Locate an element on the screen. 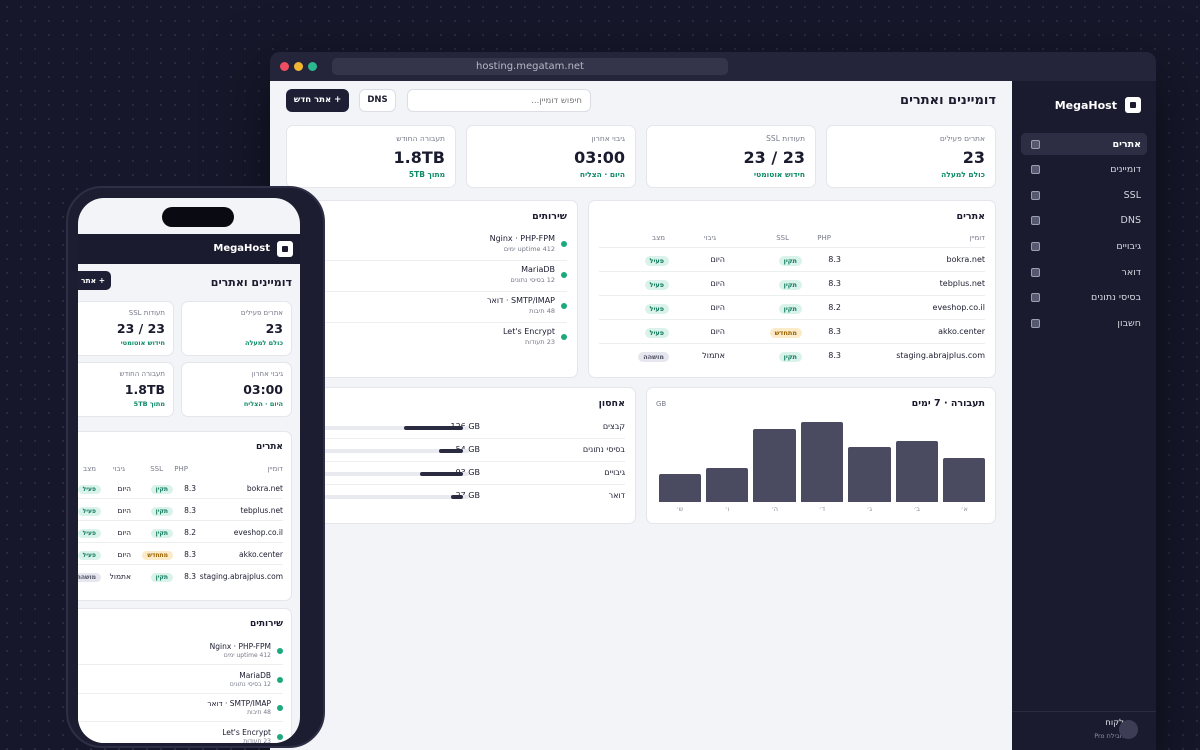 The image size is (1200, 750). sidebar-item: גיבויים is located at coordinates (1084, 246).